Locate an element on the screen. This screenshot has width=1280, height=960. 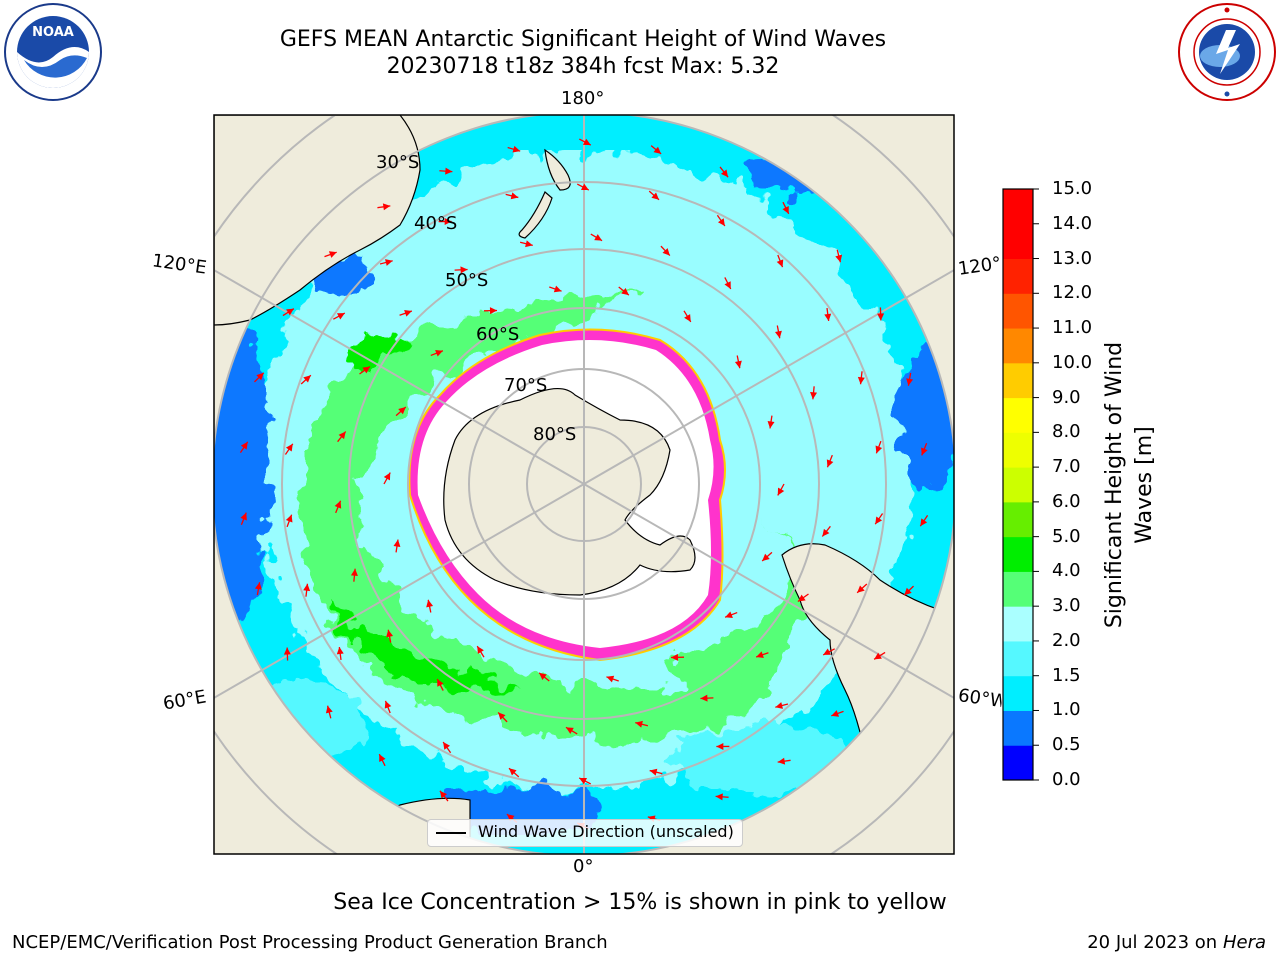
colorbar-tick-marks is located at coordinates (1036, 484).